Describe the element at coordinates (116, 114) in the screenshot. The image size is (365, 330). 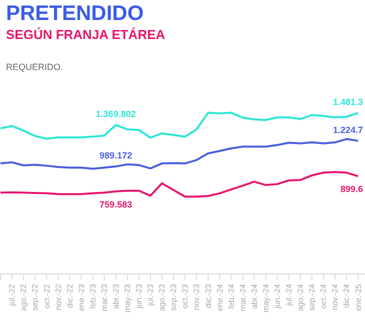
I see `data-label: 1.369.802` at that location.